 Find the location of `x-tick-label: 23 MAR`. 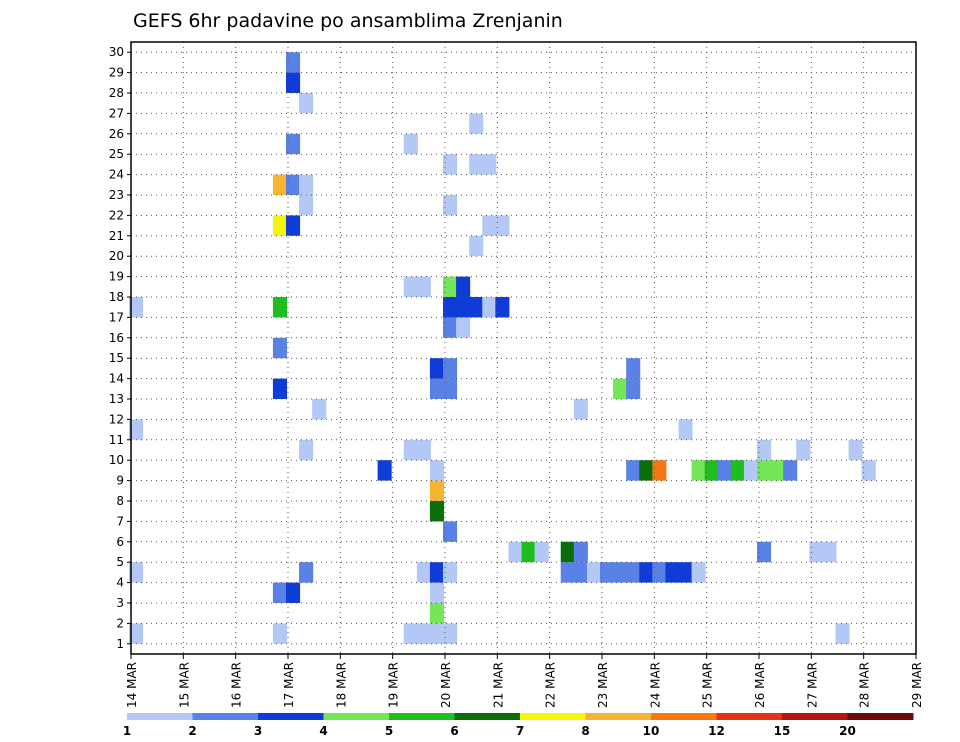

x-tick-label: 23 MAR is located at coordinates (603, 685).